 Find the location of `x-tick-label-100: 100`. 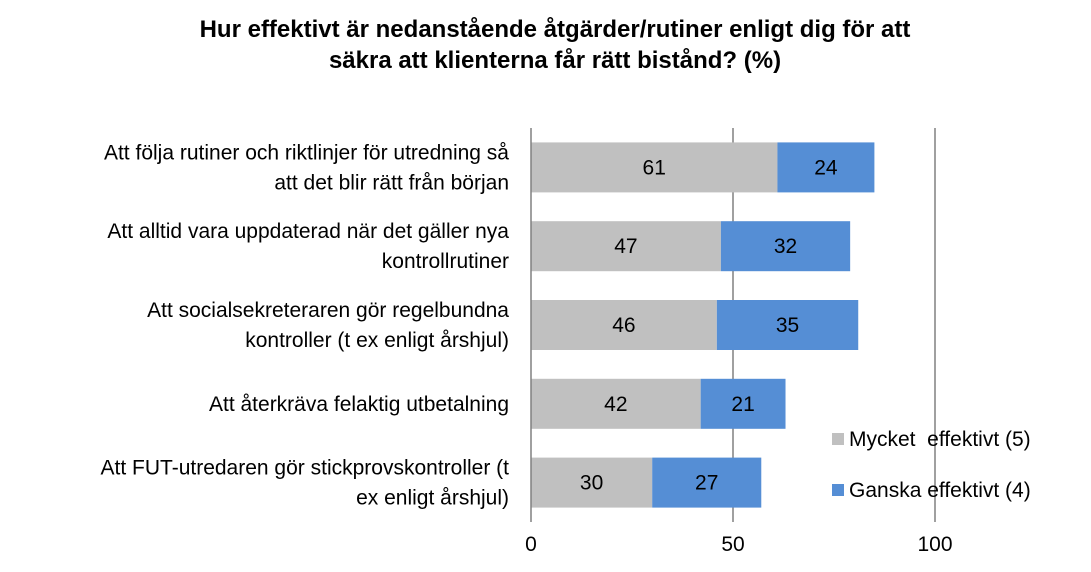

x-tick-label-100: 100 is located at coordinates (934, 544).